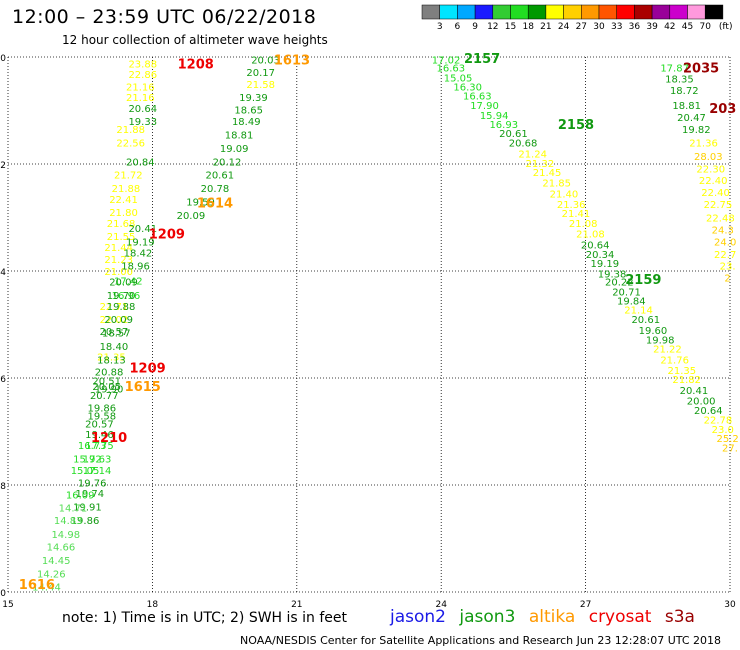 The width and height of the screenshot is (740, 650). Describe the element at coordinates (87, 507) in the screenshot. I see `wave-height-value: 19.91` at that location.